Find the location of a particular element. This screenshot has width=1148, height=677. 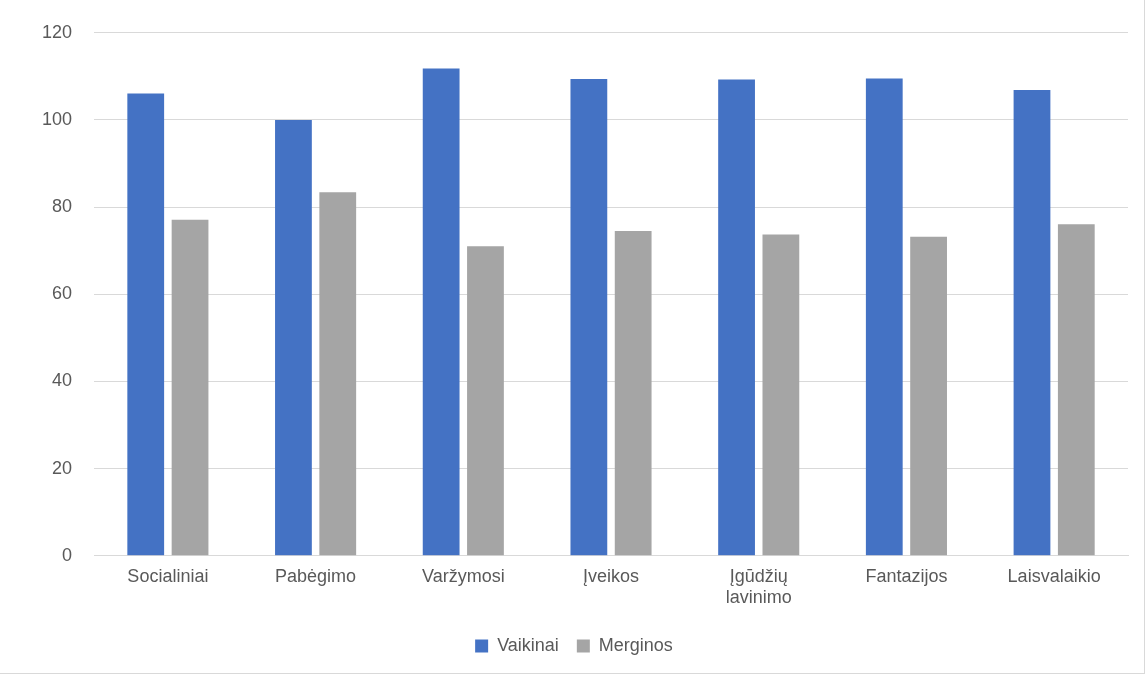

x-tick-label: Socialiniai is located at coordinates (168, 575).